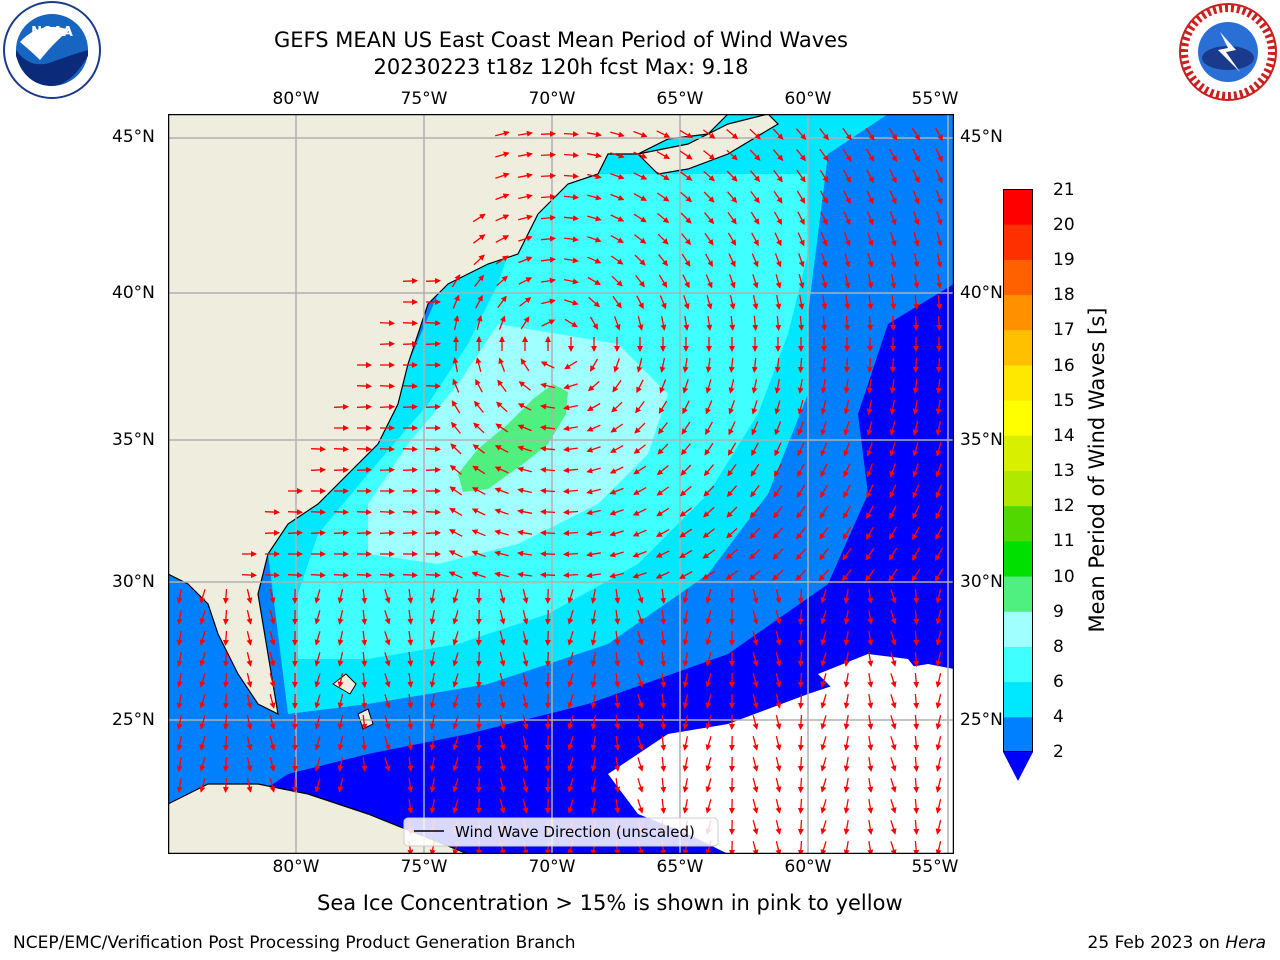 The height and width of the screenshot is (960, 1280). What do you see at coordinates (575, 832) in the screenshot?
I see `arrow-legend-label: Wind Wave Direction (unscaled)` at bounding box center [575, 832].